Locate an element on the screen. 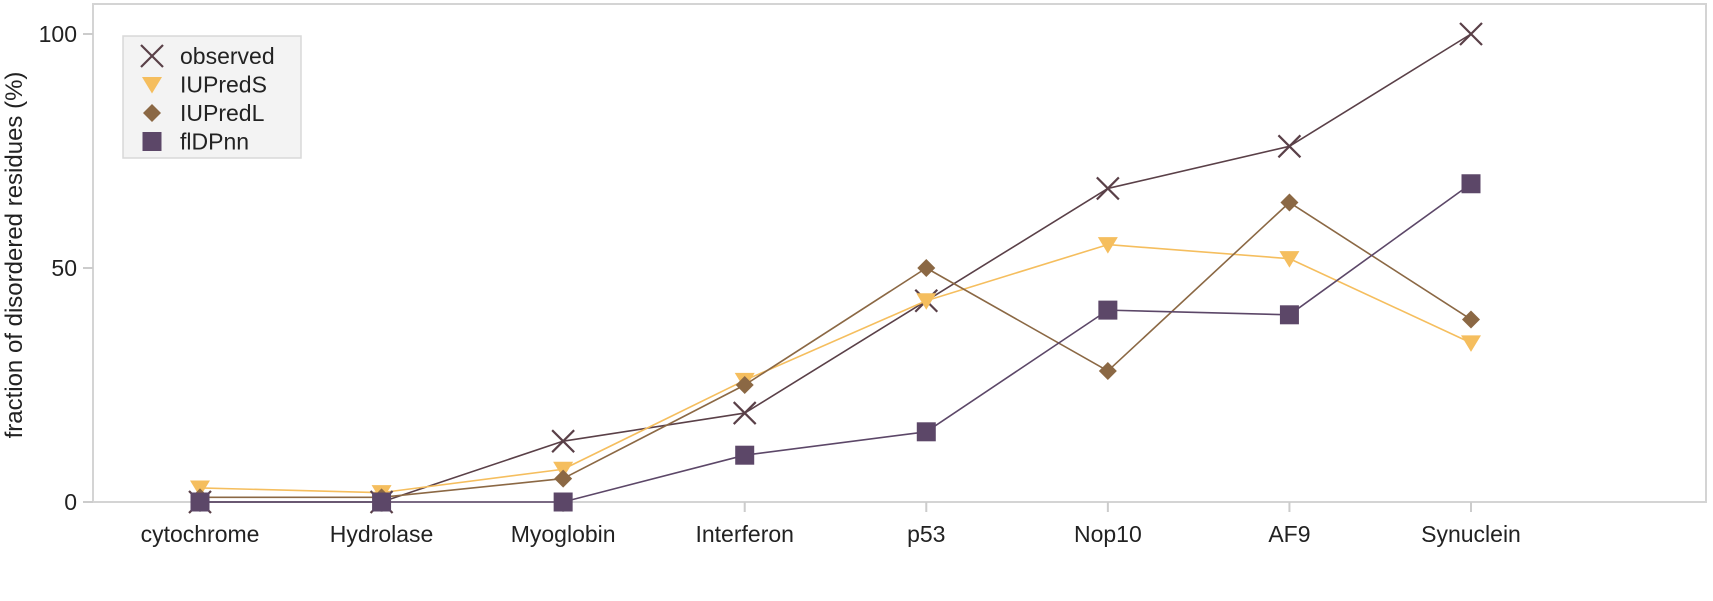  x-tick-label: AF9 is located at coordinates (1289, 534).